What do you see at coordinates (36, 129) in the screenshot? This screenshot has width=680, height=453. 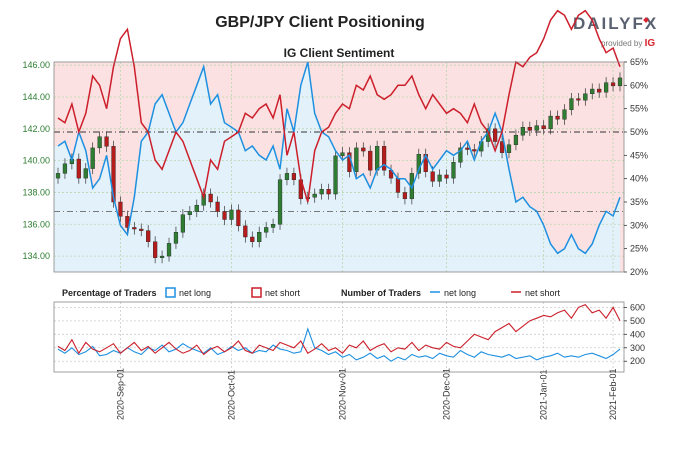 I see `price-tick-label: 142.00` at bounding box center [36, 129].